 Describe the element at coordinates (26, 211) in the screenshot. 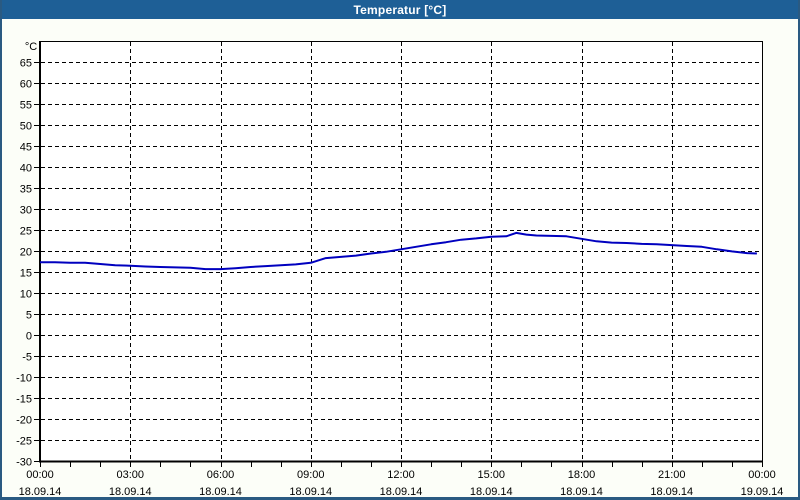

I see `y-tick-label: 30` at that location.